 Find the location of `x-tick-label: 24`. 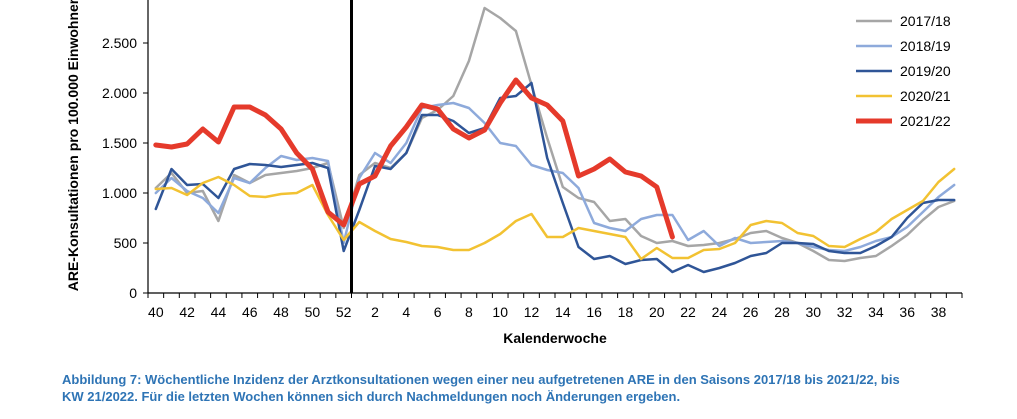

x-tick-label: 24 is located at coordinates (720, 312).